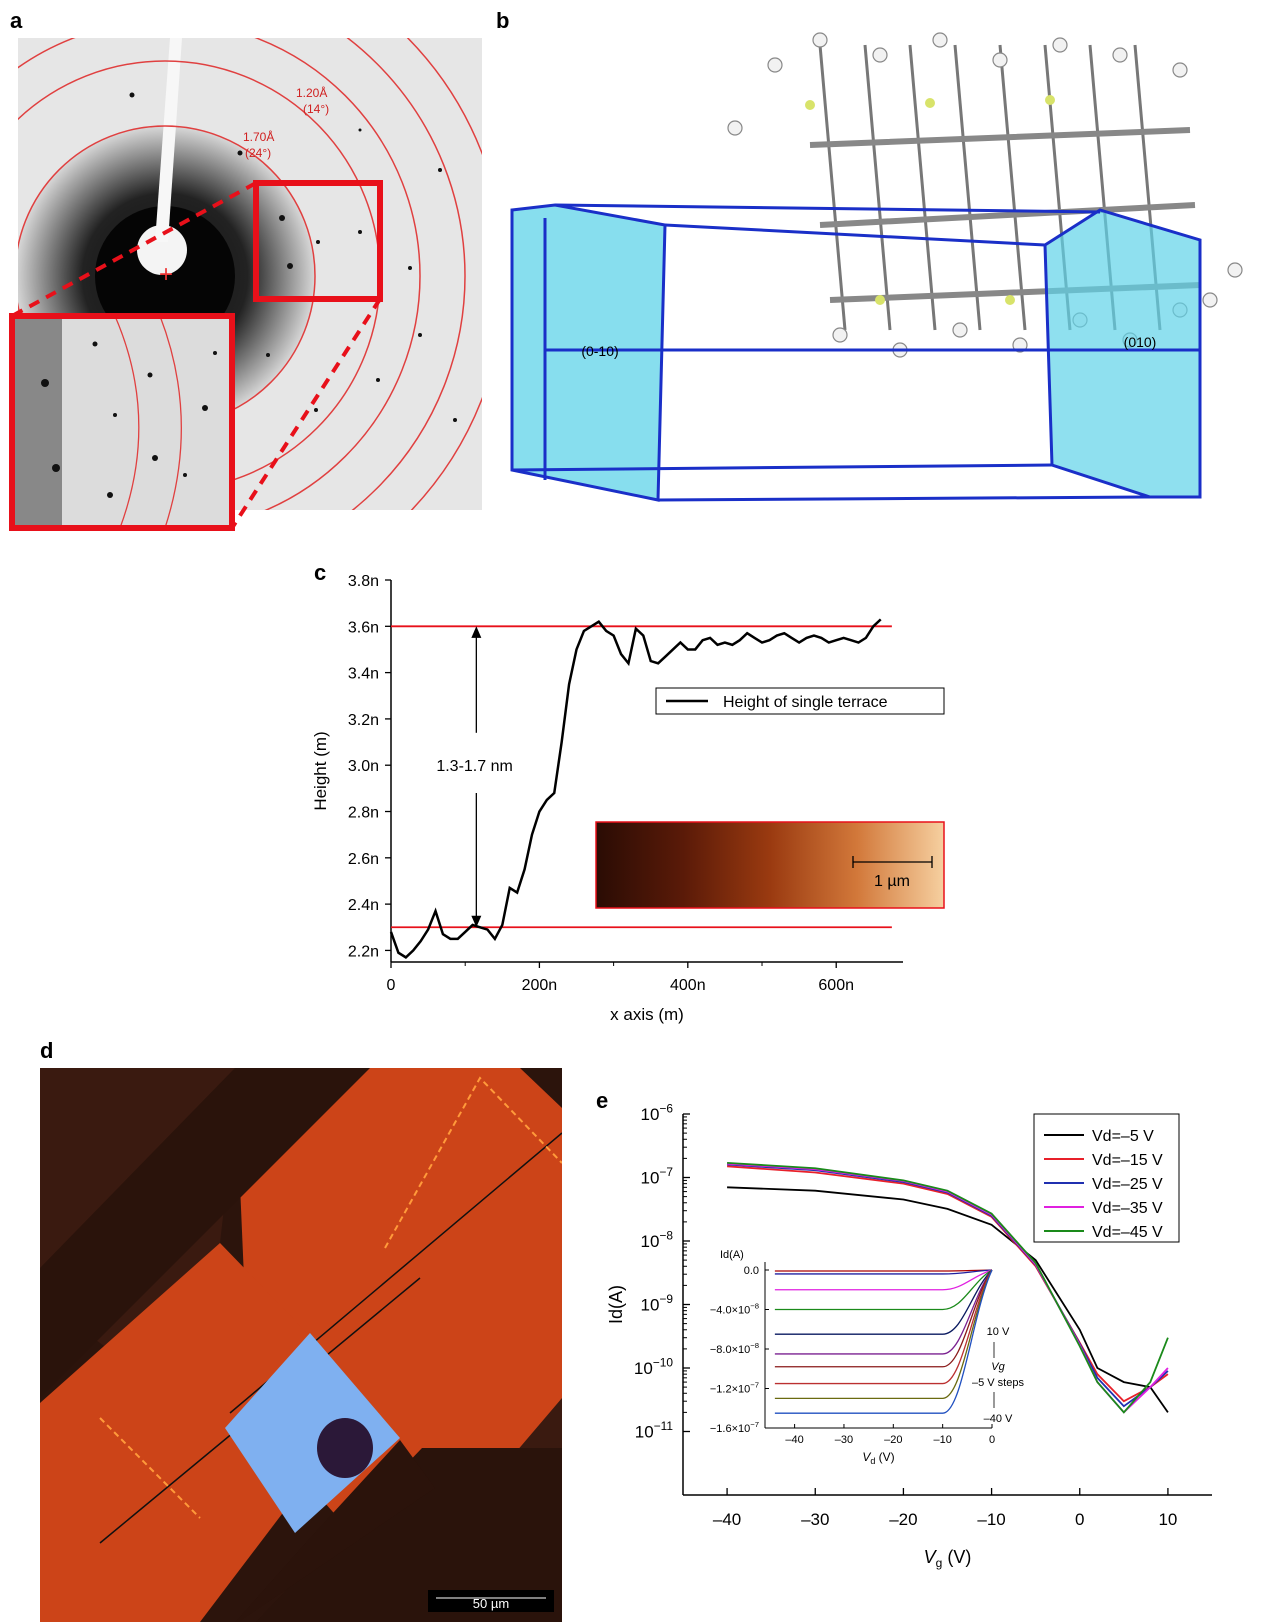 This screenshot has width=1284, height=1624. What do you see at coordinates (1127, 1184) in the screenshot?
I see `legend-label: Vd=–25 V` at bounding box center [1127, 1184].